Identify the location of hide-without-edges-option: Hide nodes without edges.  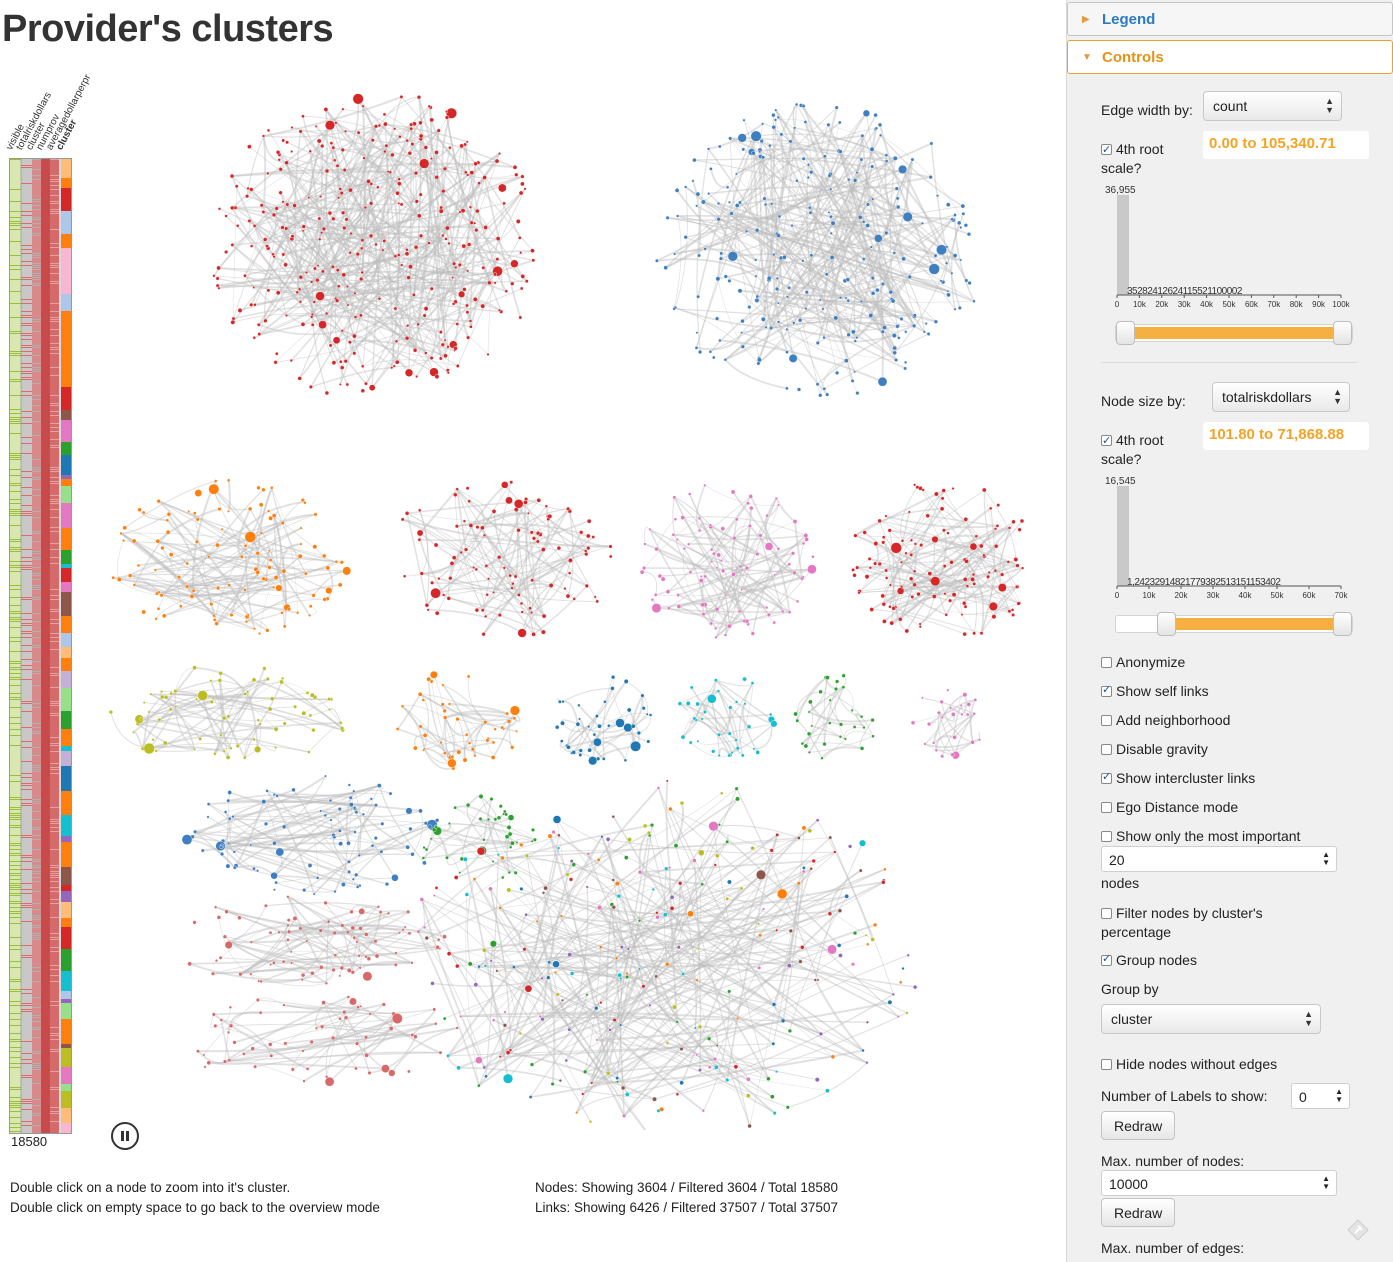
(1189, 1064).